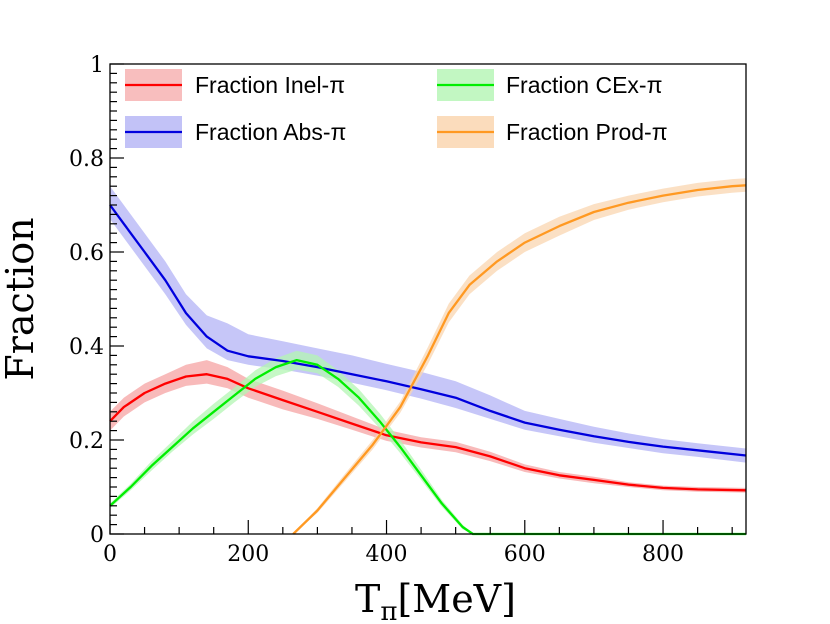  I want to click on y-tick-label: 0, so click(97, 535).